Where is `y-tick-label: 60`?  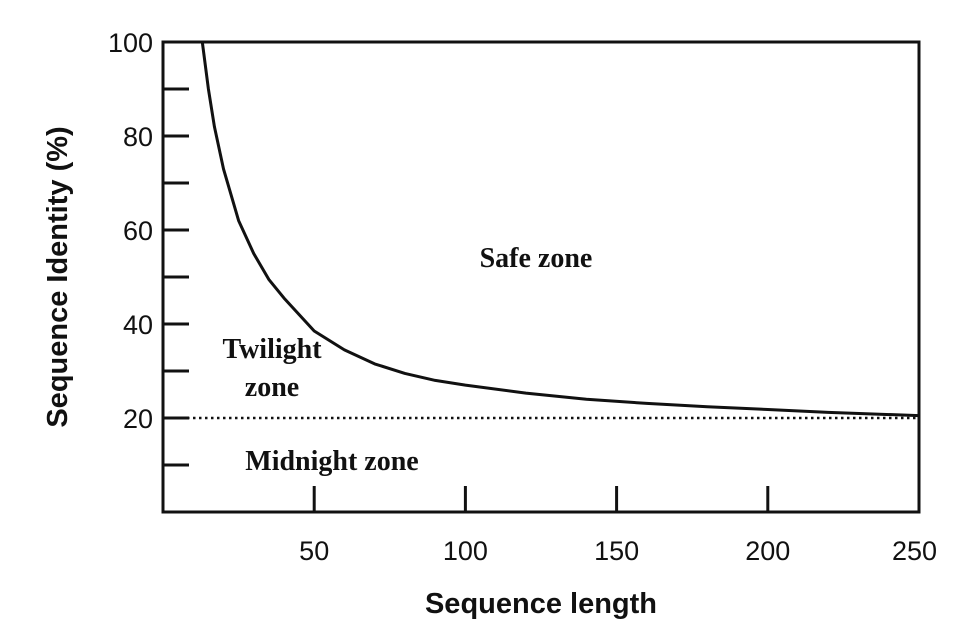 y-tick-label: 60 is located at coordinates (138, 231).